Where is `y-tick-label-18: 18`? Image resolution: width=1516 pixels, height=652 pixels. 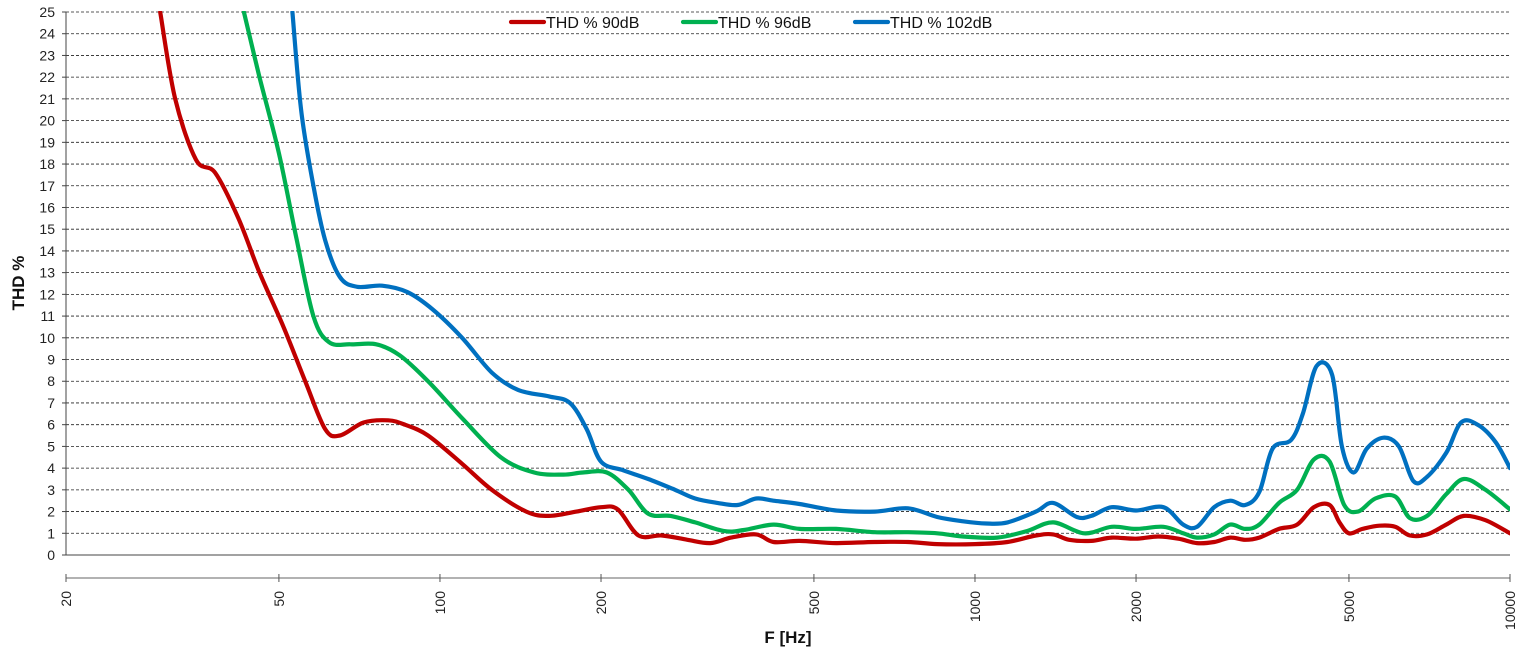 y-tick-label-18: 18 is located at coordinates (47, 164).